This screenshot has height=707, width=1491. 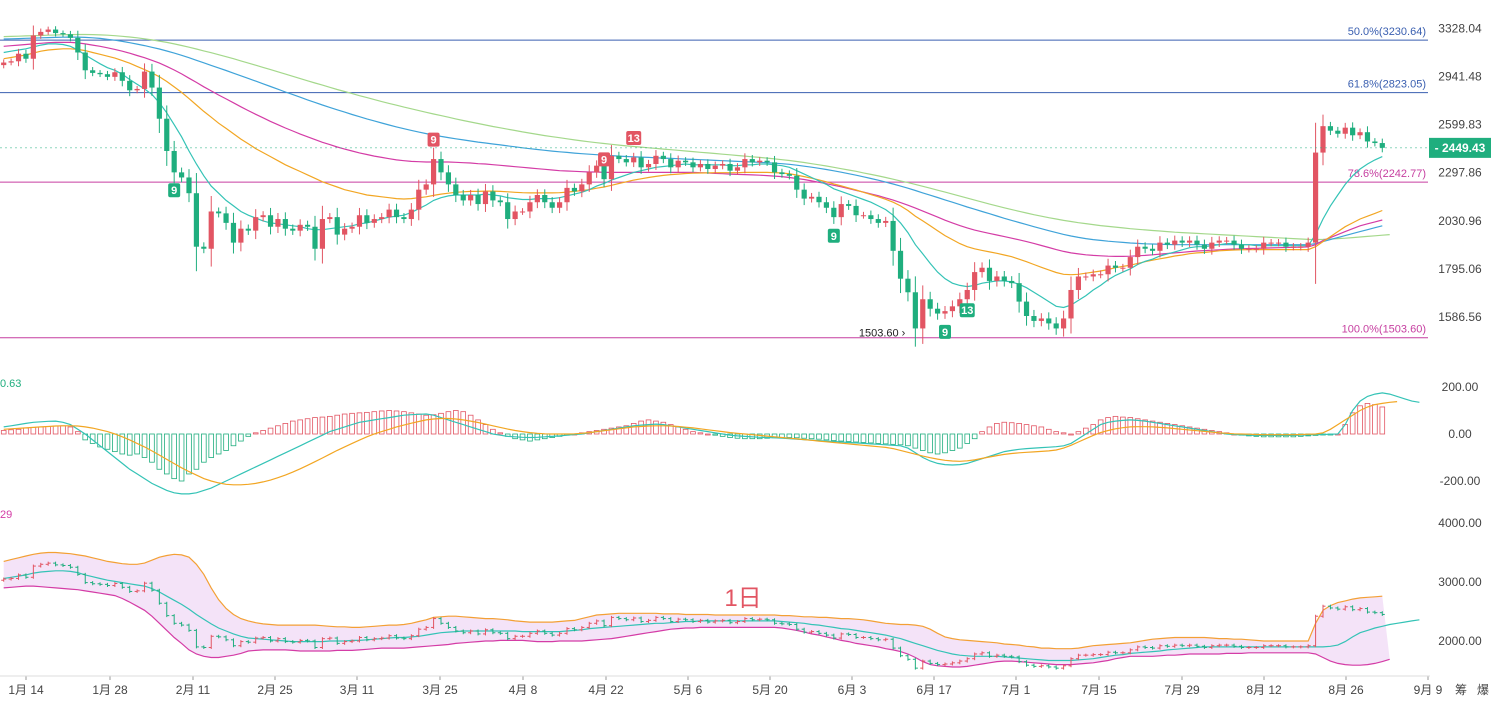 What do you see at coordinates (1483, 690) in the screenshot?
I see `right-toolbar-button-1: 爆` at bounding box center [1483, 690].